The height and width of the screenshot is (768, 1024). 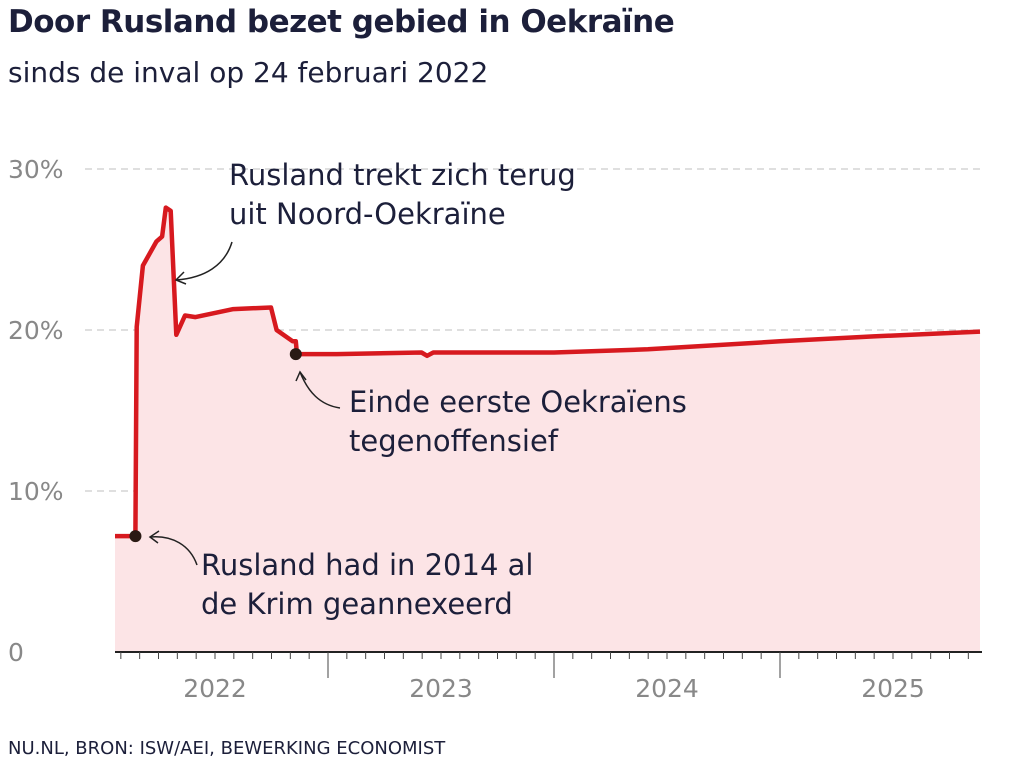 I want to click on x-tick-label: 2022, so click(x=215, y=688).